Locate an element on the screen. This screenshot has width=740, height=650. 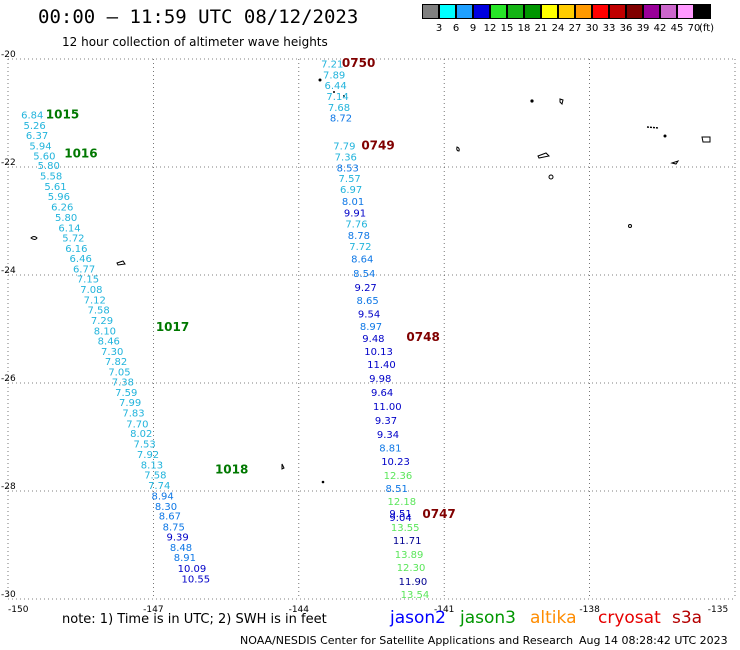
wave-height-value: 8.53 is located at coordinates (348, 168).